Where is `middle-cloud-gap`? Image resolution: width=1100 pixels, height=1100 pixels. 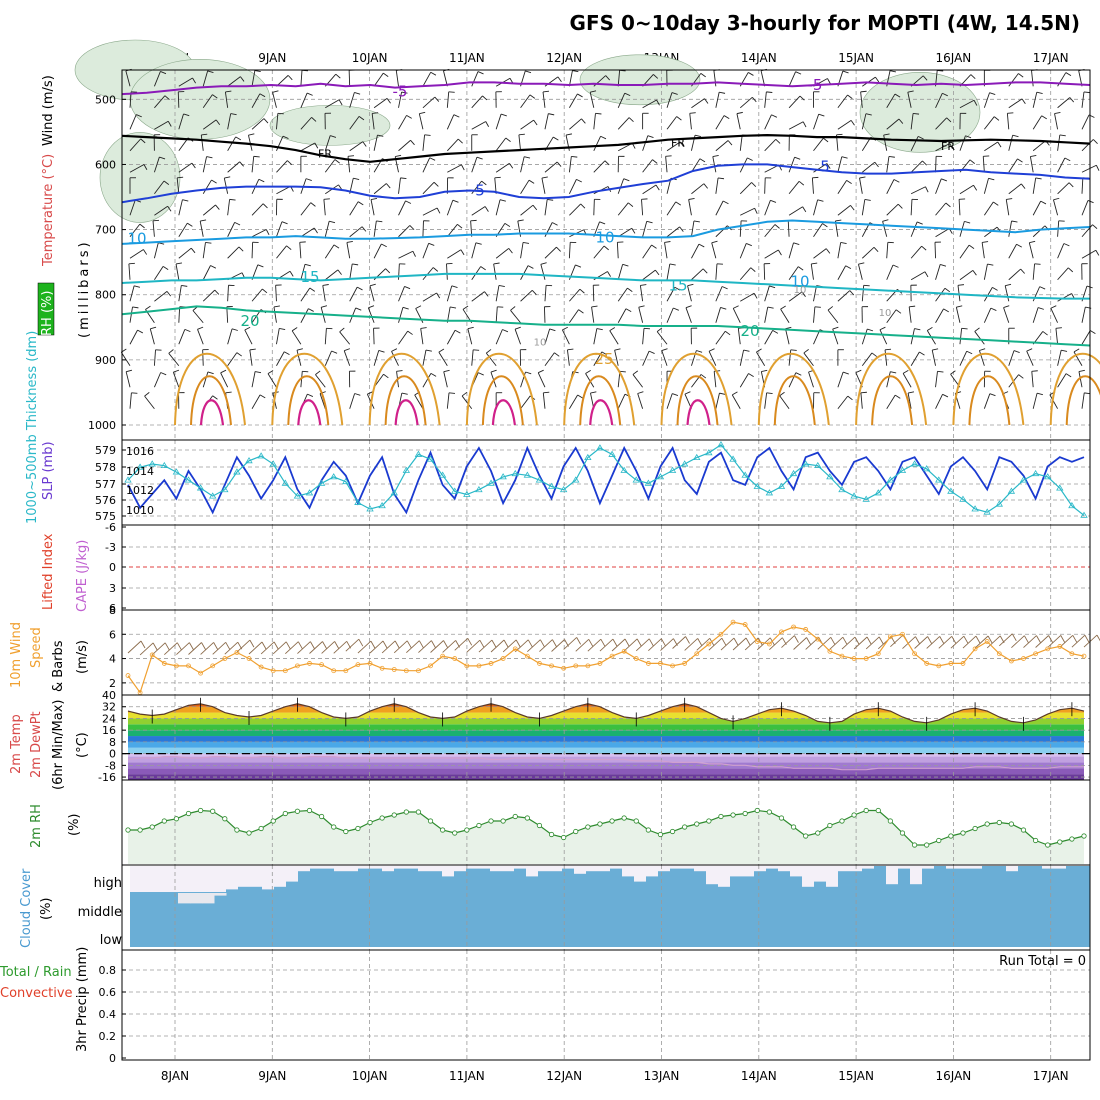
middle-cloud-gap is located at coordinates (196, 898).